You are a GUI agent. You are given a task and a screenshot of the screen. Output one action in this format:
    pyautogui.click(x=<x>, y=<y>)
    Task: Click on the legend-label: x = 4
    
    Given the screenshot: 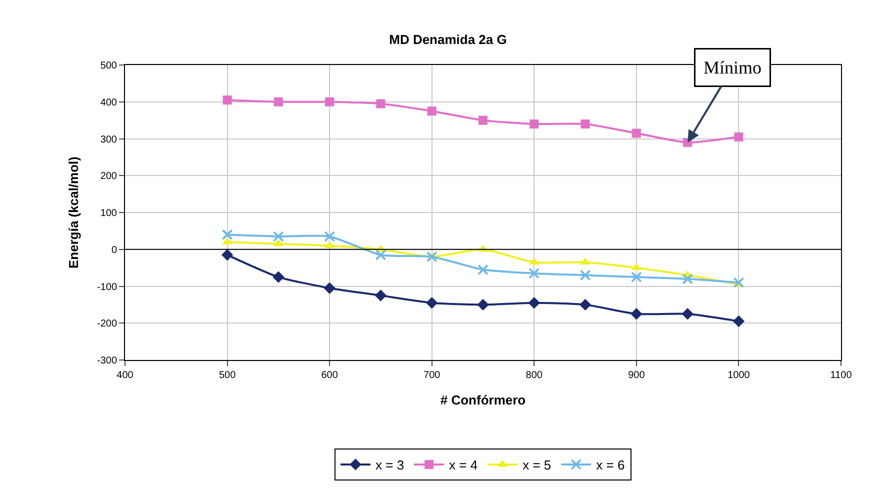 What is the action you would take?
    pyautogui.click(x=463, y=465)
    